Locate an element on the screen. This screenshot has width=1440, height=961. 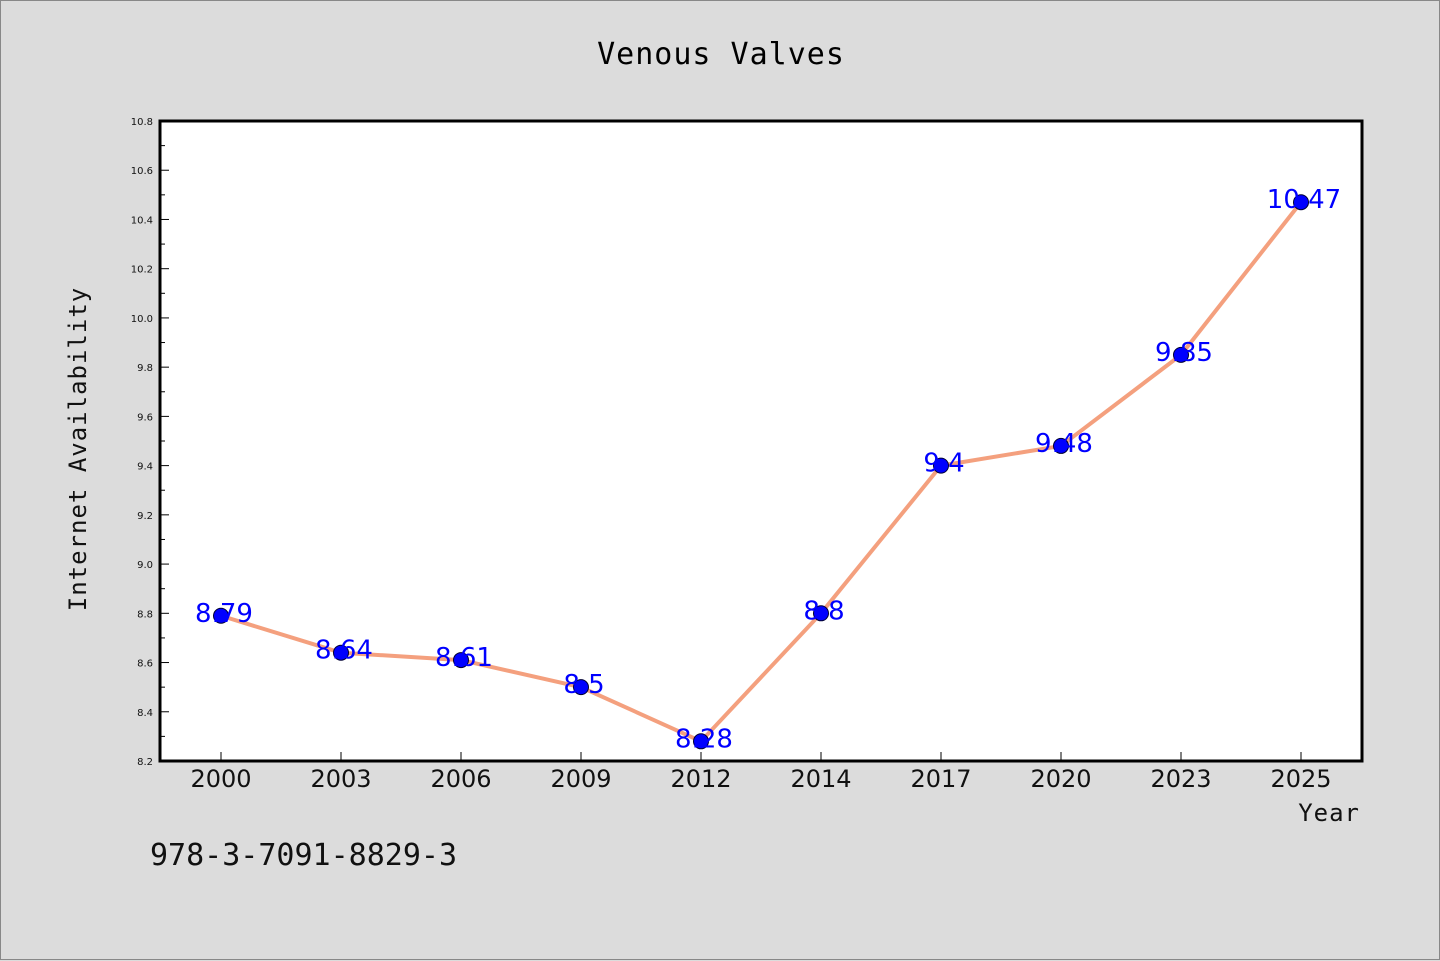
x-tick-label: 2012 is located at coordinates (700, 779).